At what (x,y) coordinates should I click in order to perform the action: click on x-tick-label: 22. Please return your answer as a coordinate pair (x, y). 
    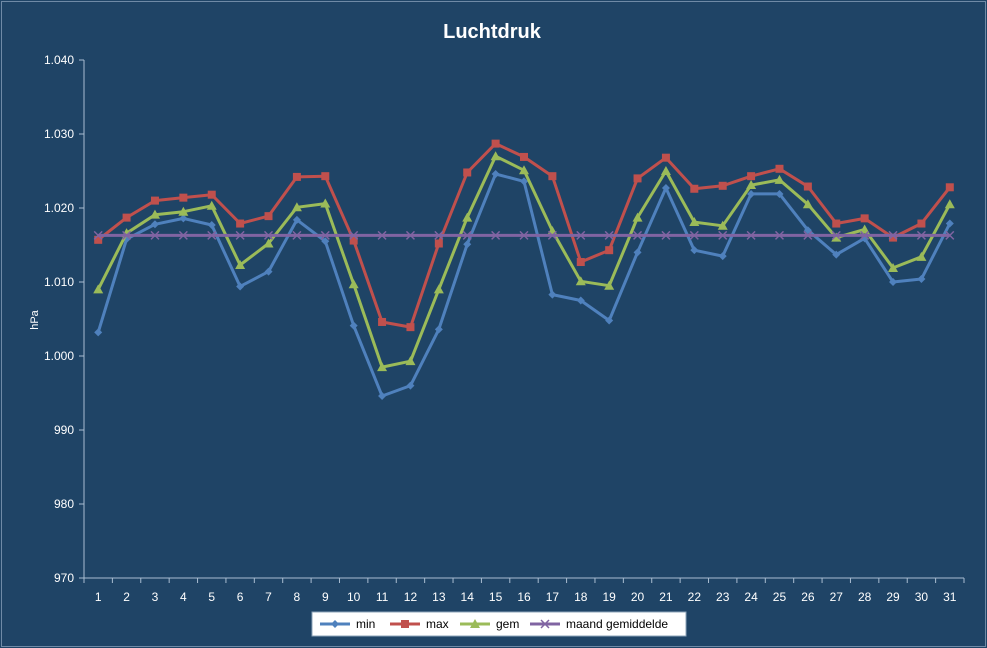
    Looking at the image, I should click on (695, 597).